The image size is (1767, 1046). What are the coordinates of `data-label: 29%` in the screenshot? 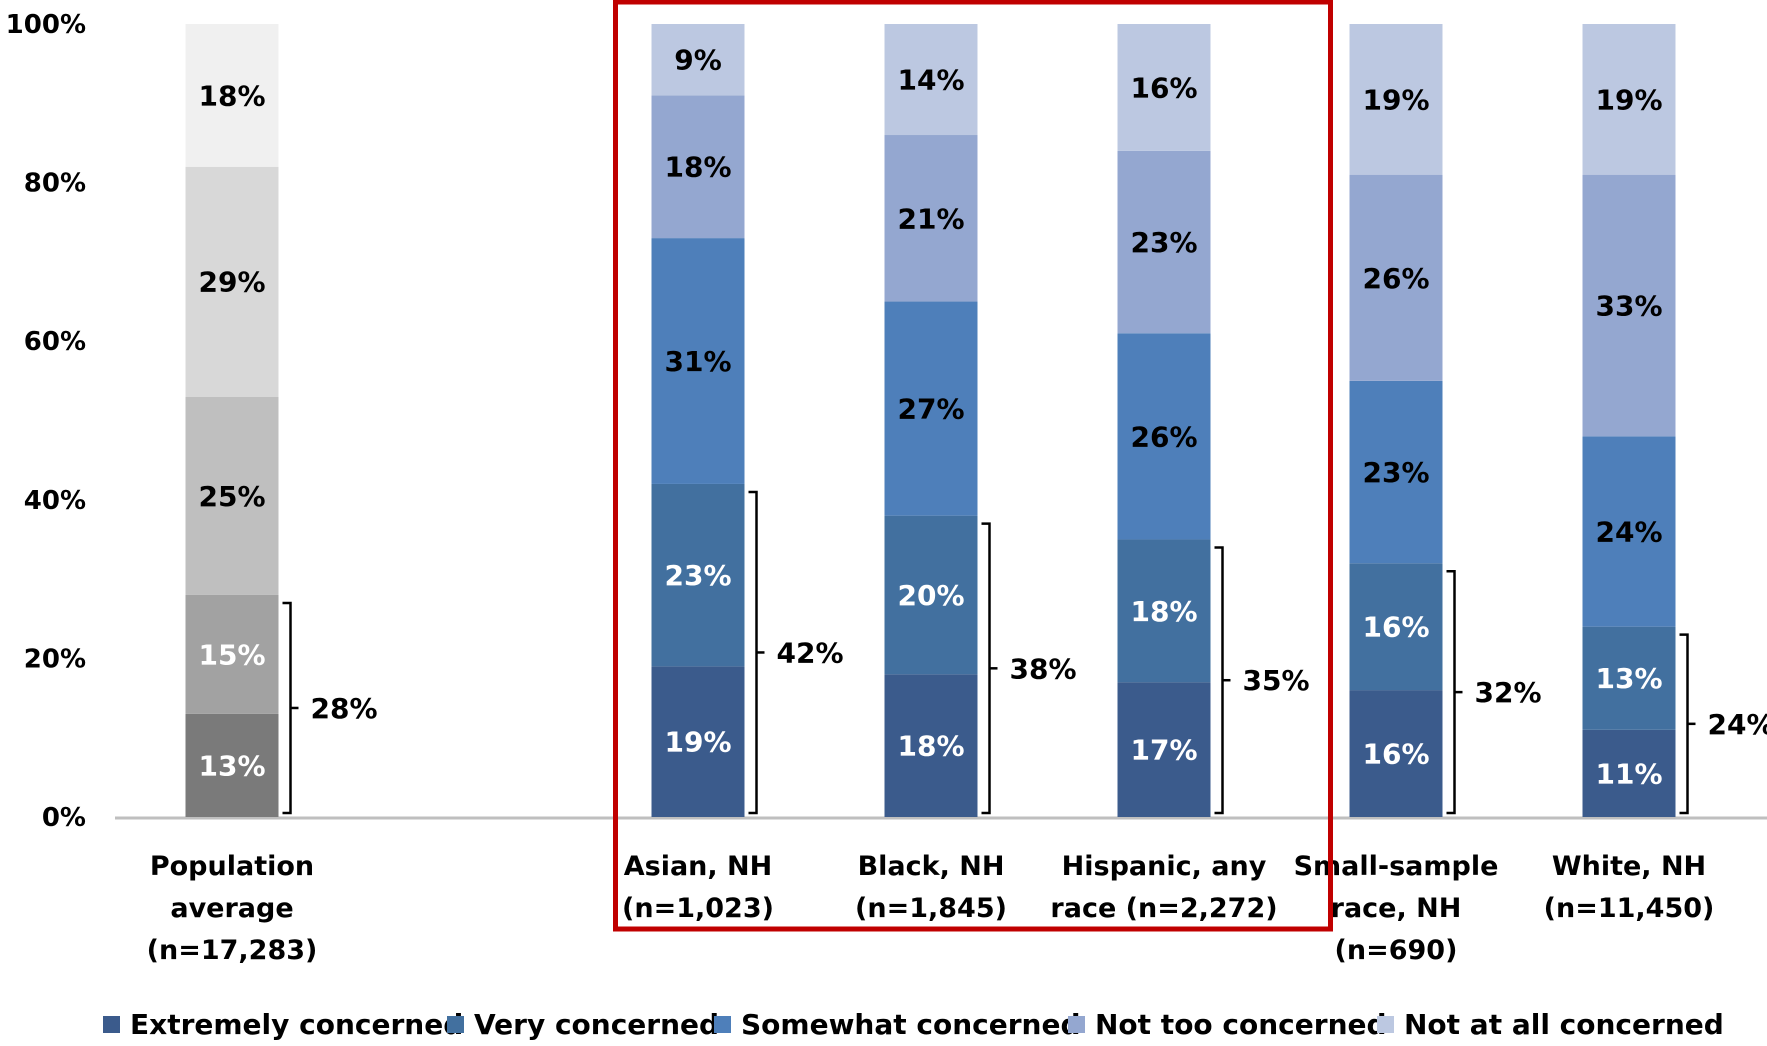 It's located at (231, 282).